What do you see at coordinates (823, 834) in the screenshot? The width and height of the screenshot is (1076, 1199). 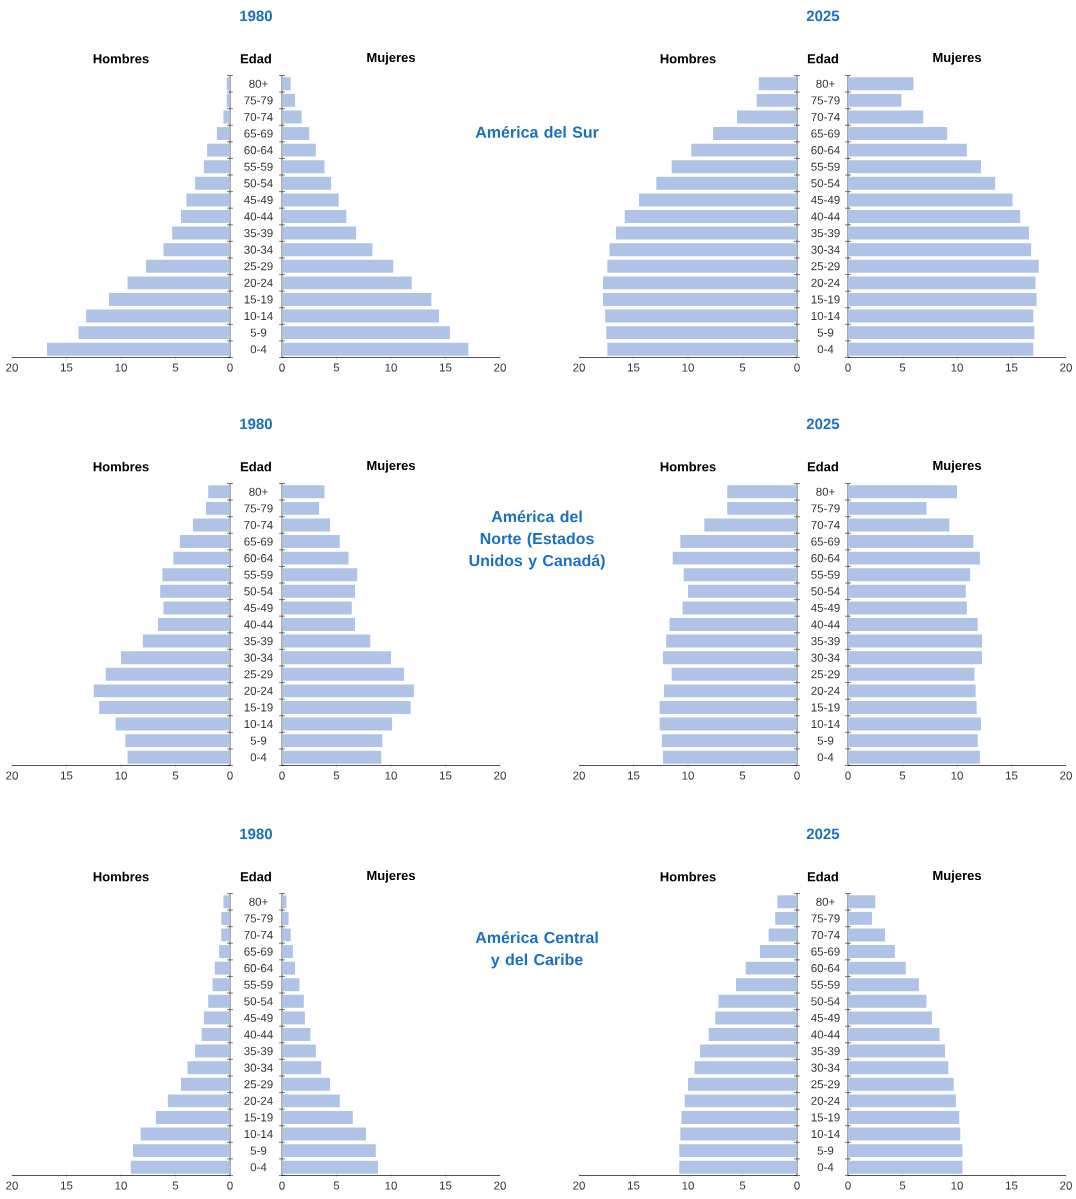 I see `chart-title: 2025` at bounding box center [823, 834].